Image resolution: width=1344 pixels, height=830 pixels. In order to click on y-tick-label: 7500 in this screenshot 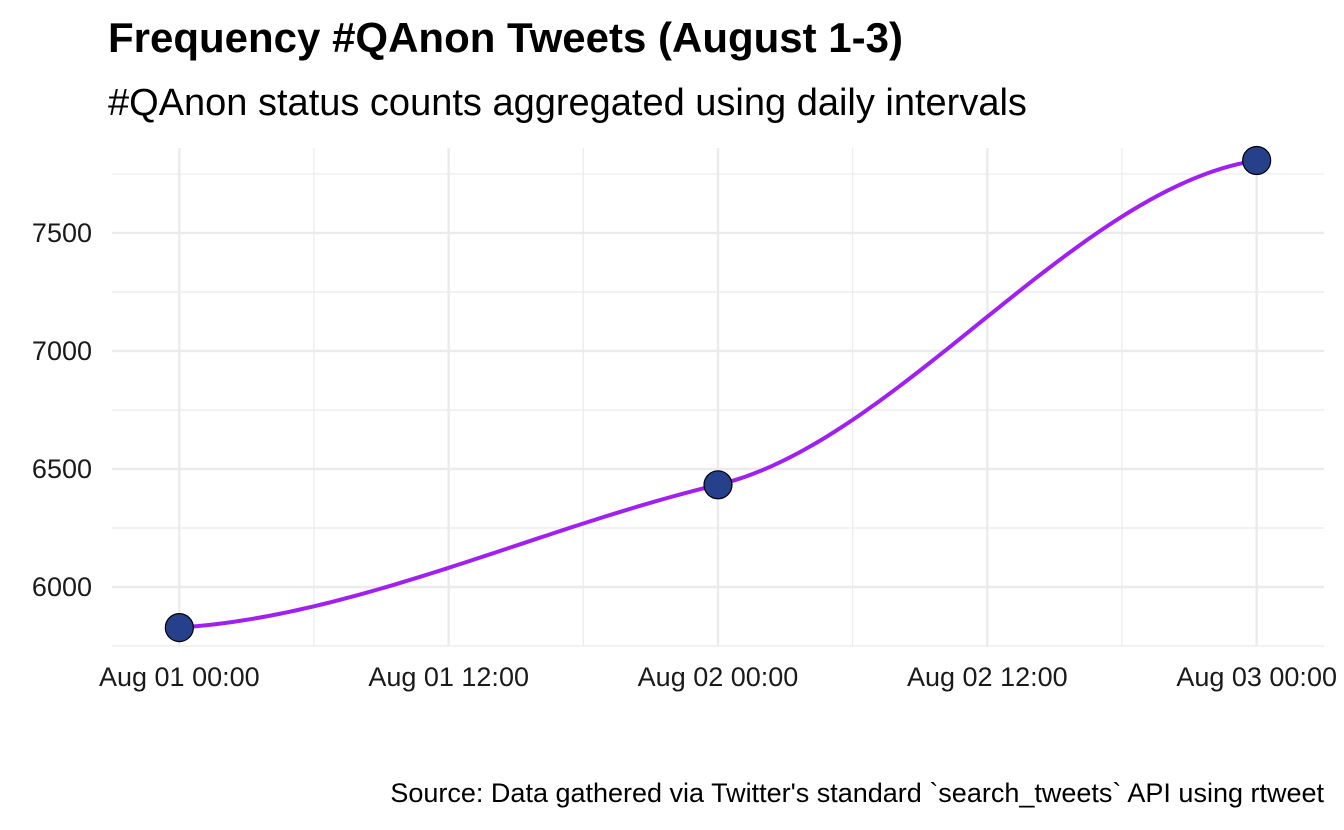, I will do `click(62, 233)`.